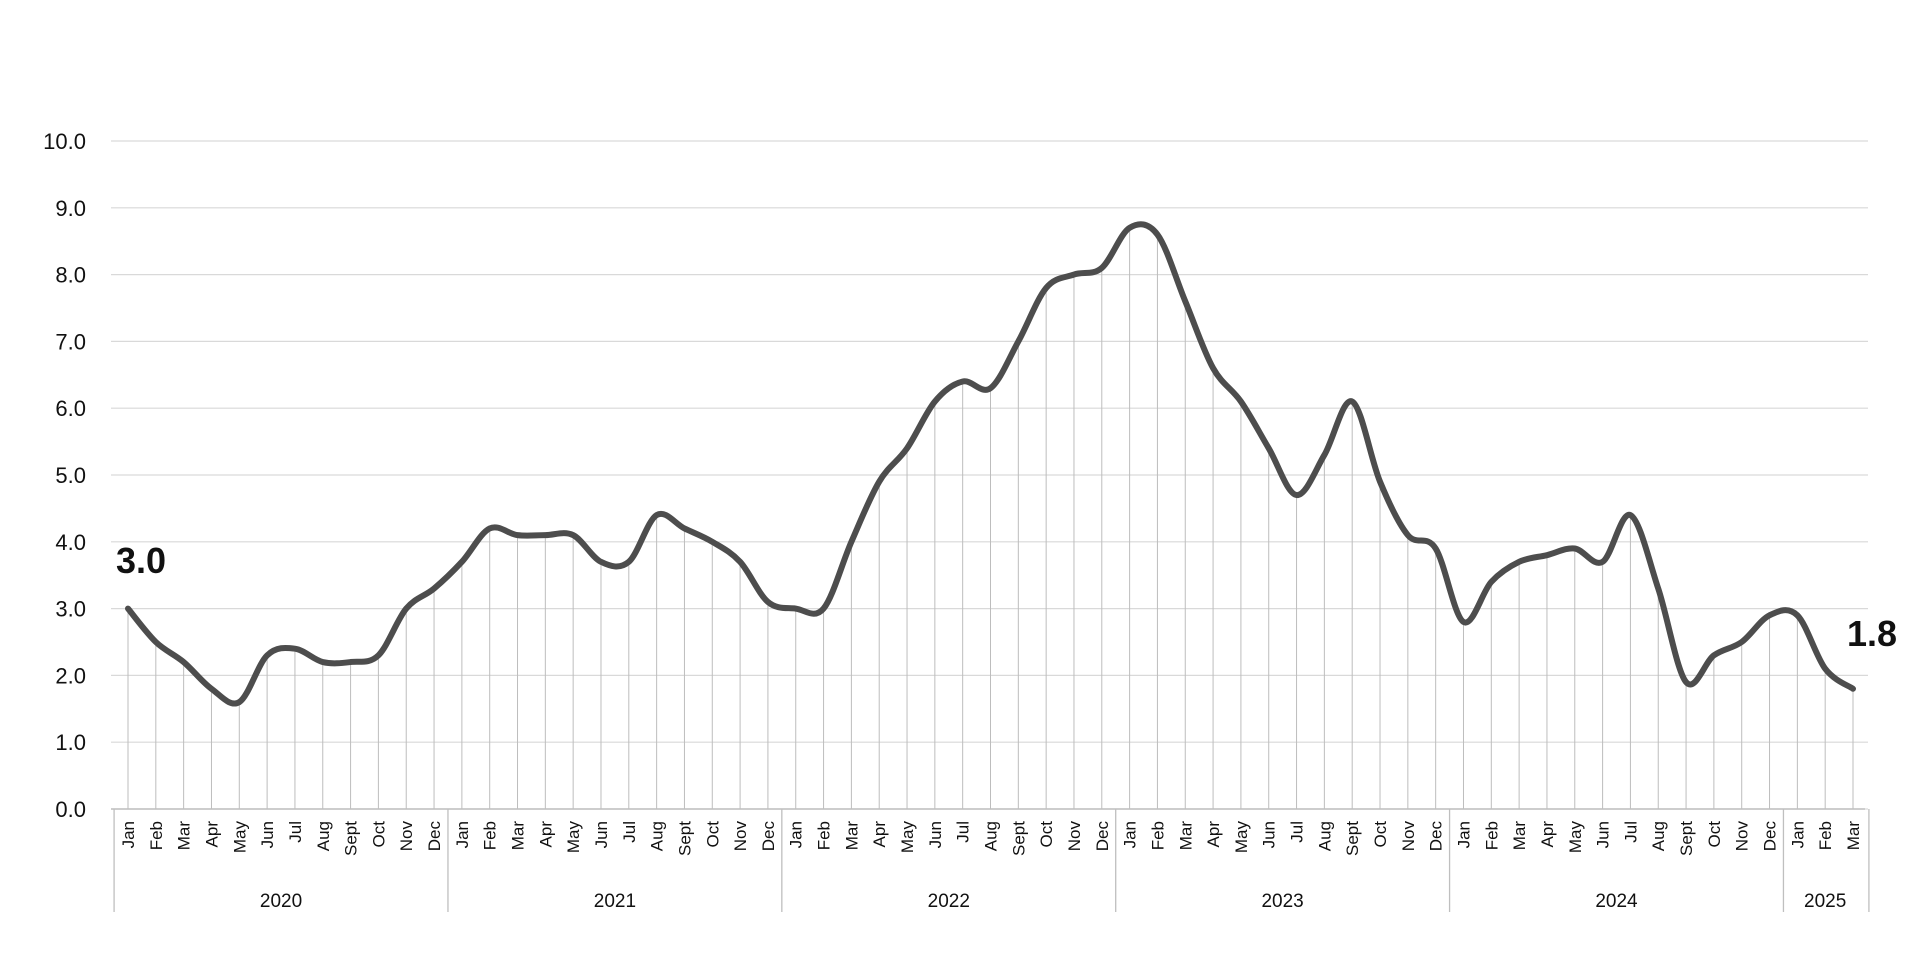 The height and width of the screenshot is (968, 1920). I want to click on year-label: 2022, so click(949, 901).